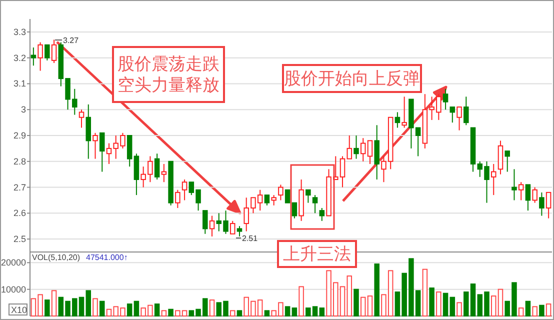 The width and height of the screenshot is (554, 320). Describe the element at coordinates (169, 74) in the screenshot. I see `annotation: 股价震荡走跌空头力量释放` at that location.